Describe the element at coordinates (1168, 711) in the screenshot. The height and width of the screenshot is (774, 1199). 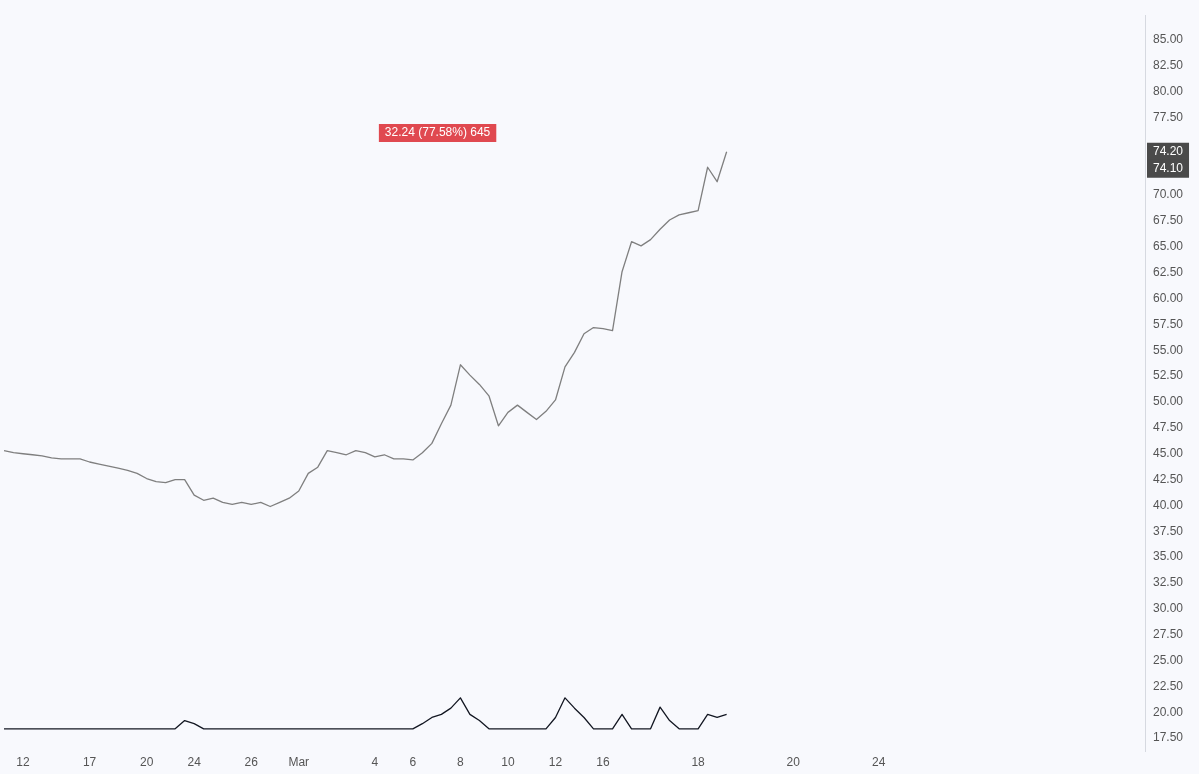
I see `y-tick-label: 20.00` at that location.